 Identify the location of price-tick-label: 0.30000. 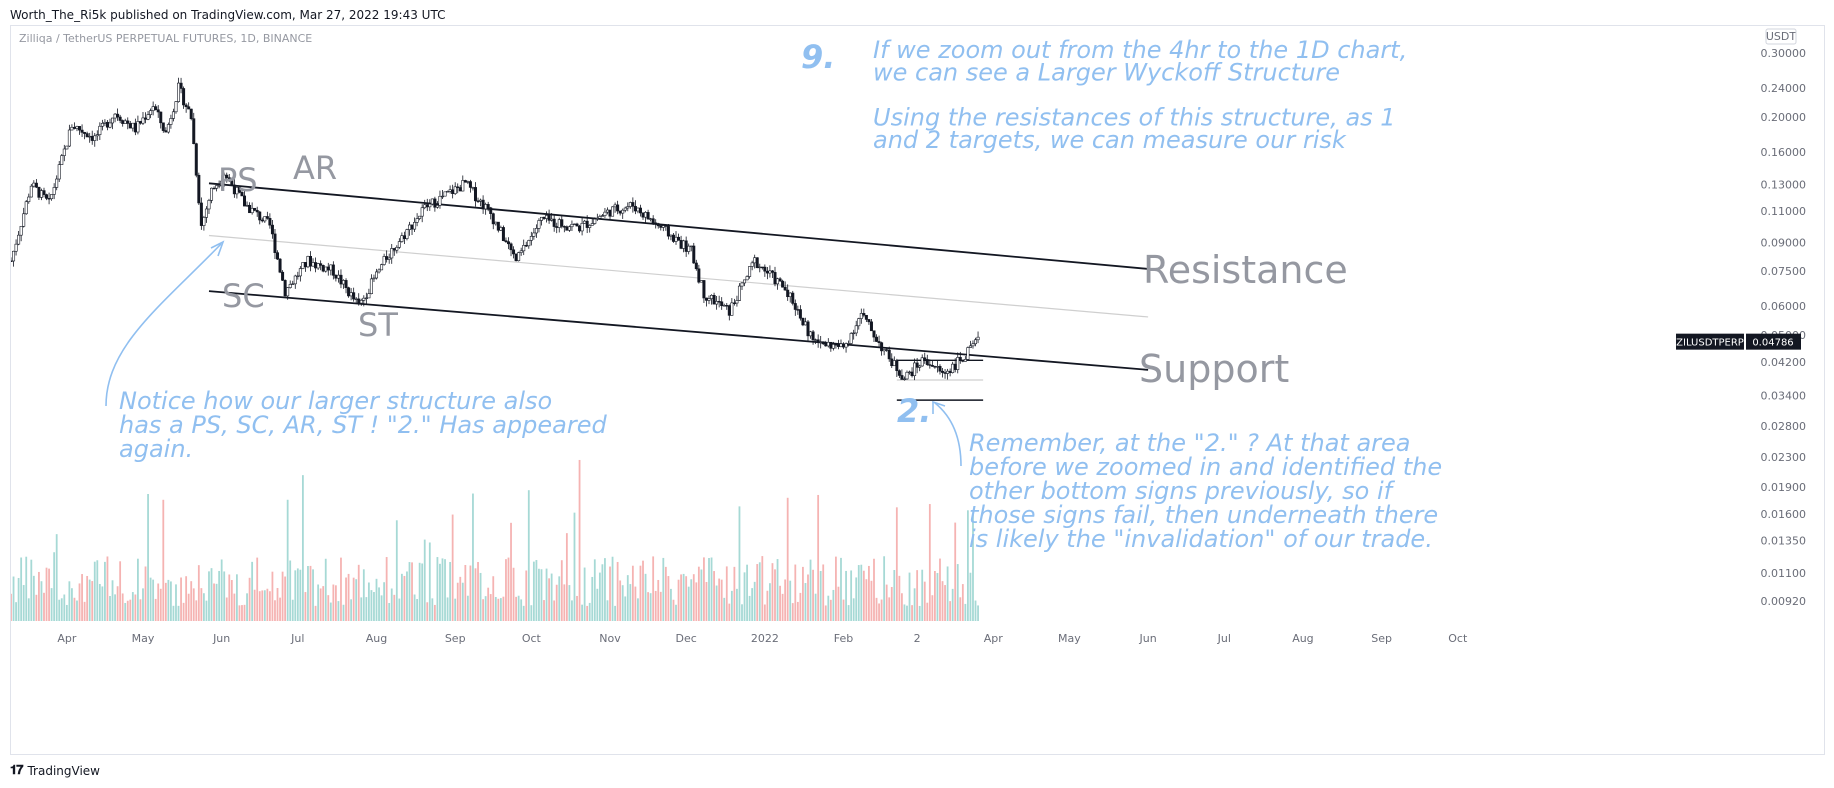
(1784, 53).